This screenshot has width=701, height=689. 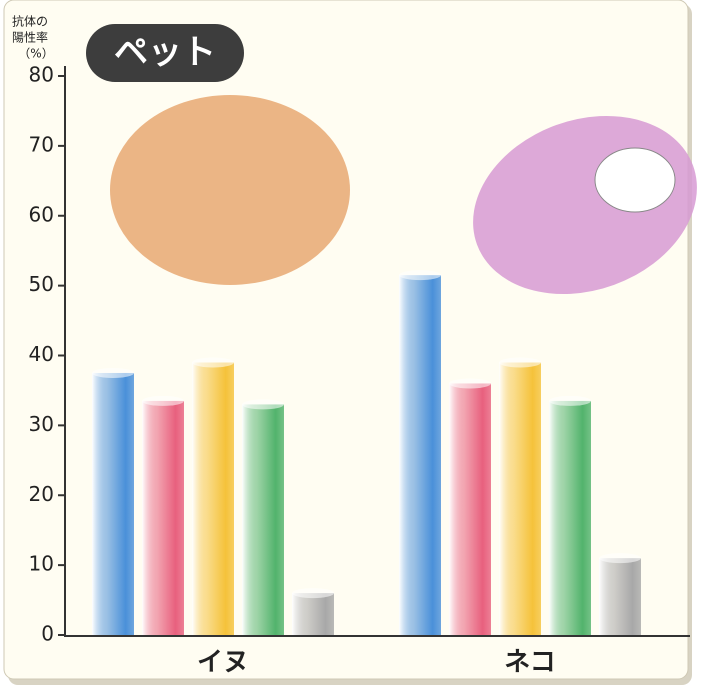 I want to click on y-tick-label: 80, so click(x=41, y=75).